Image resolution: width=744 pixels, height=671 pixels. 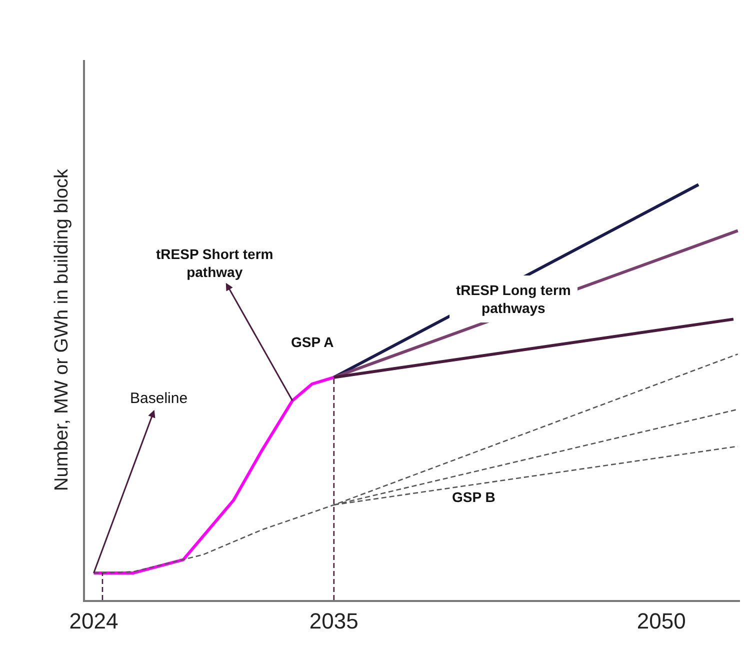 I want to click on annotation: Baseline, so click(x=159, y=398).